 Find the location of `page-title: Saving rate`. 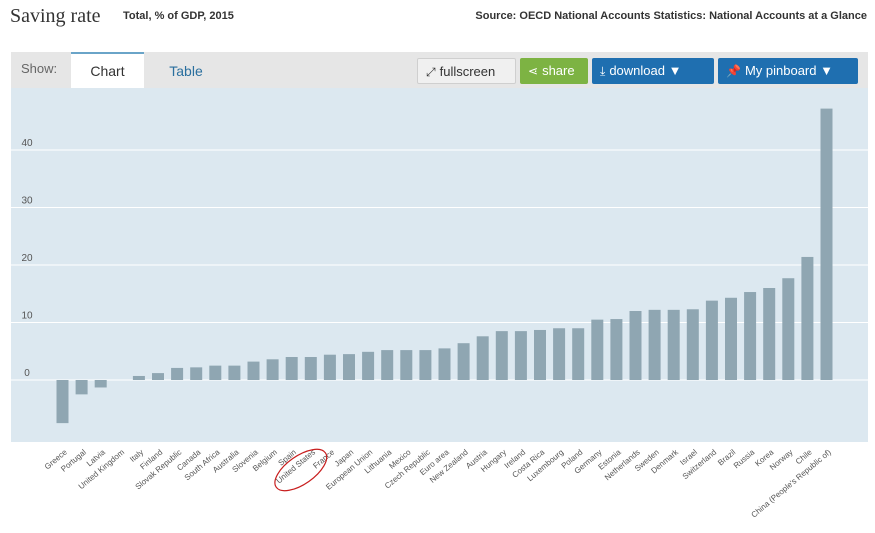

page-title: Saving rate is located at coordinates (55, 16).